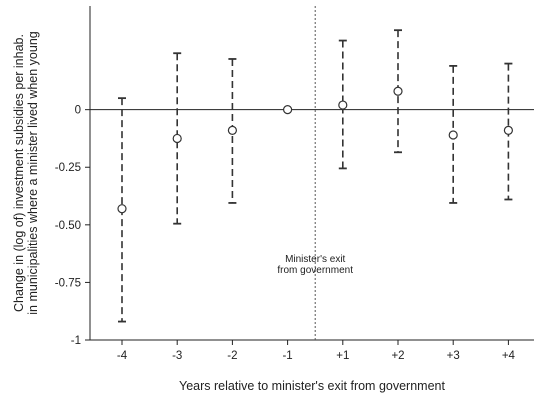 This screenshot has width=538, height=398. What do you see at coordinates (342, 356) in the screenshot?
I see `x-tick-label: +1` at bounding box center [342, 356].